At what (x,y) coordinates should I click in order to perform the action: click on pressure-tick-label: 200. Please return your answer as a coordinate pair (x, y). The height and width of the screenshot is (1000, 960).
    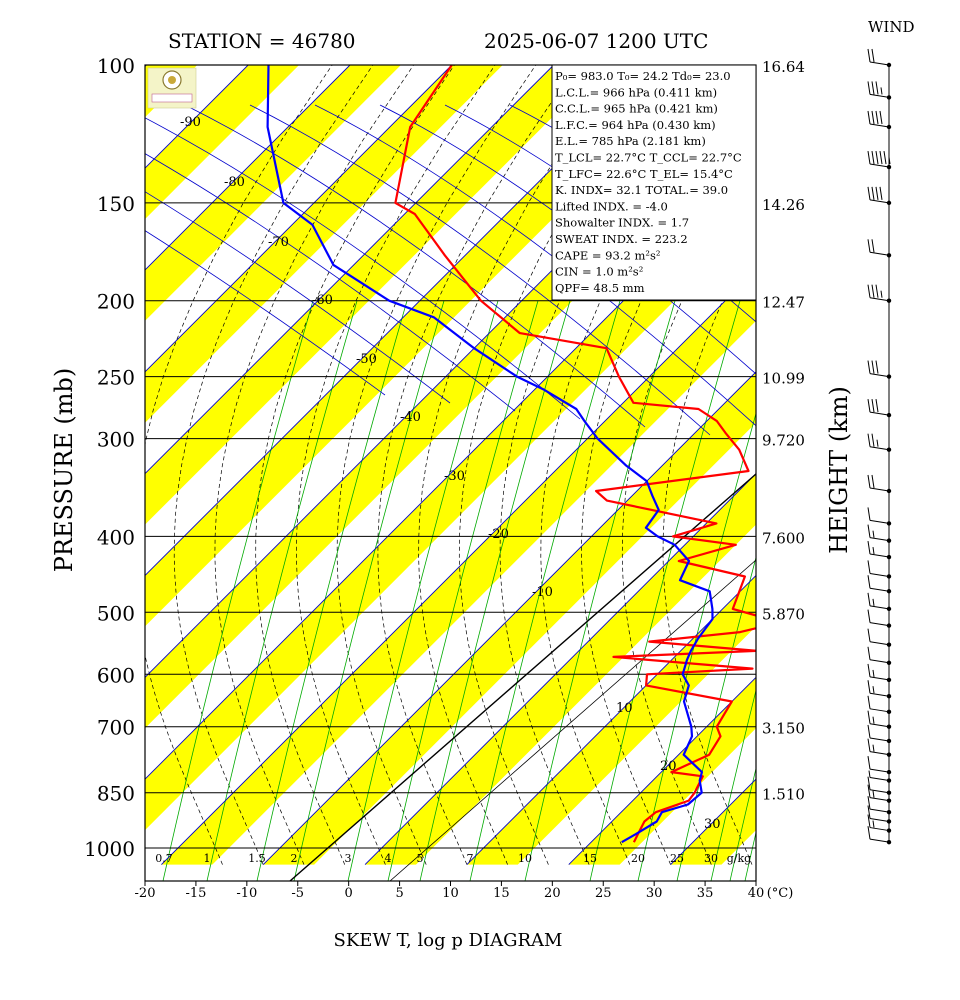
    Looking at the image, I should click on (116, 302).